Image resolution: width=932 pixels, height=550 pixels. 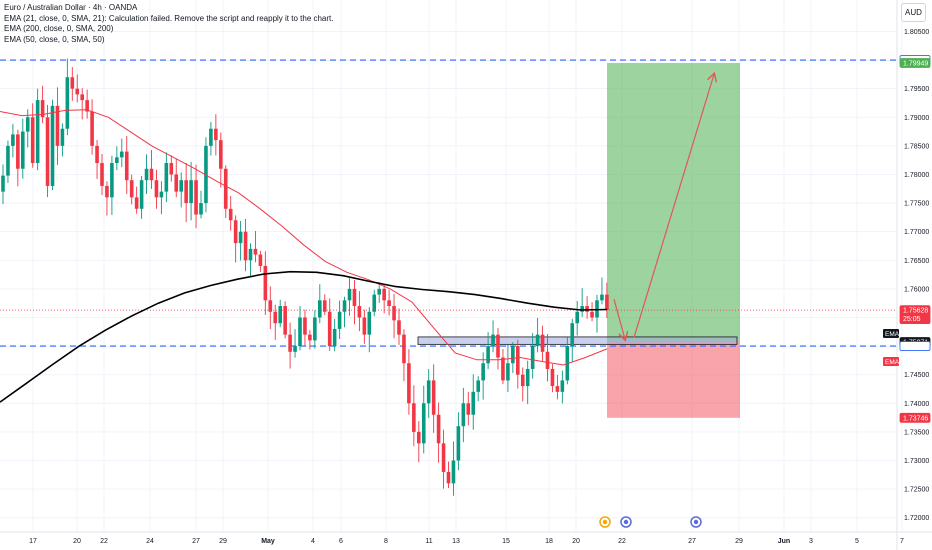 I want to click on time-tick-label: 20, so click(x=77, y=541).